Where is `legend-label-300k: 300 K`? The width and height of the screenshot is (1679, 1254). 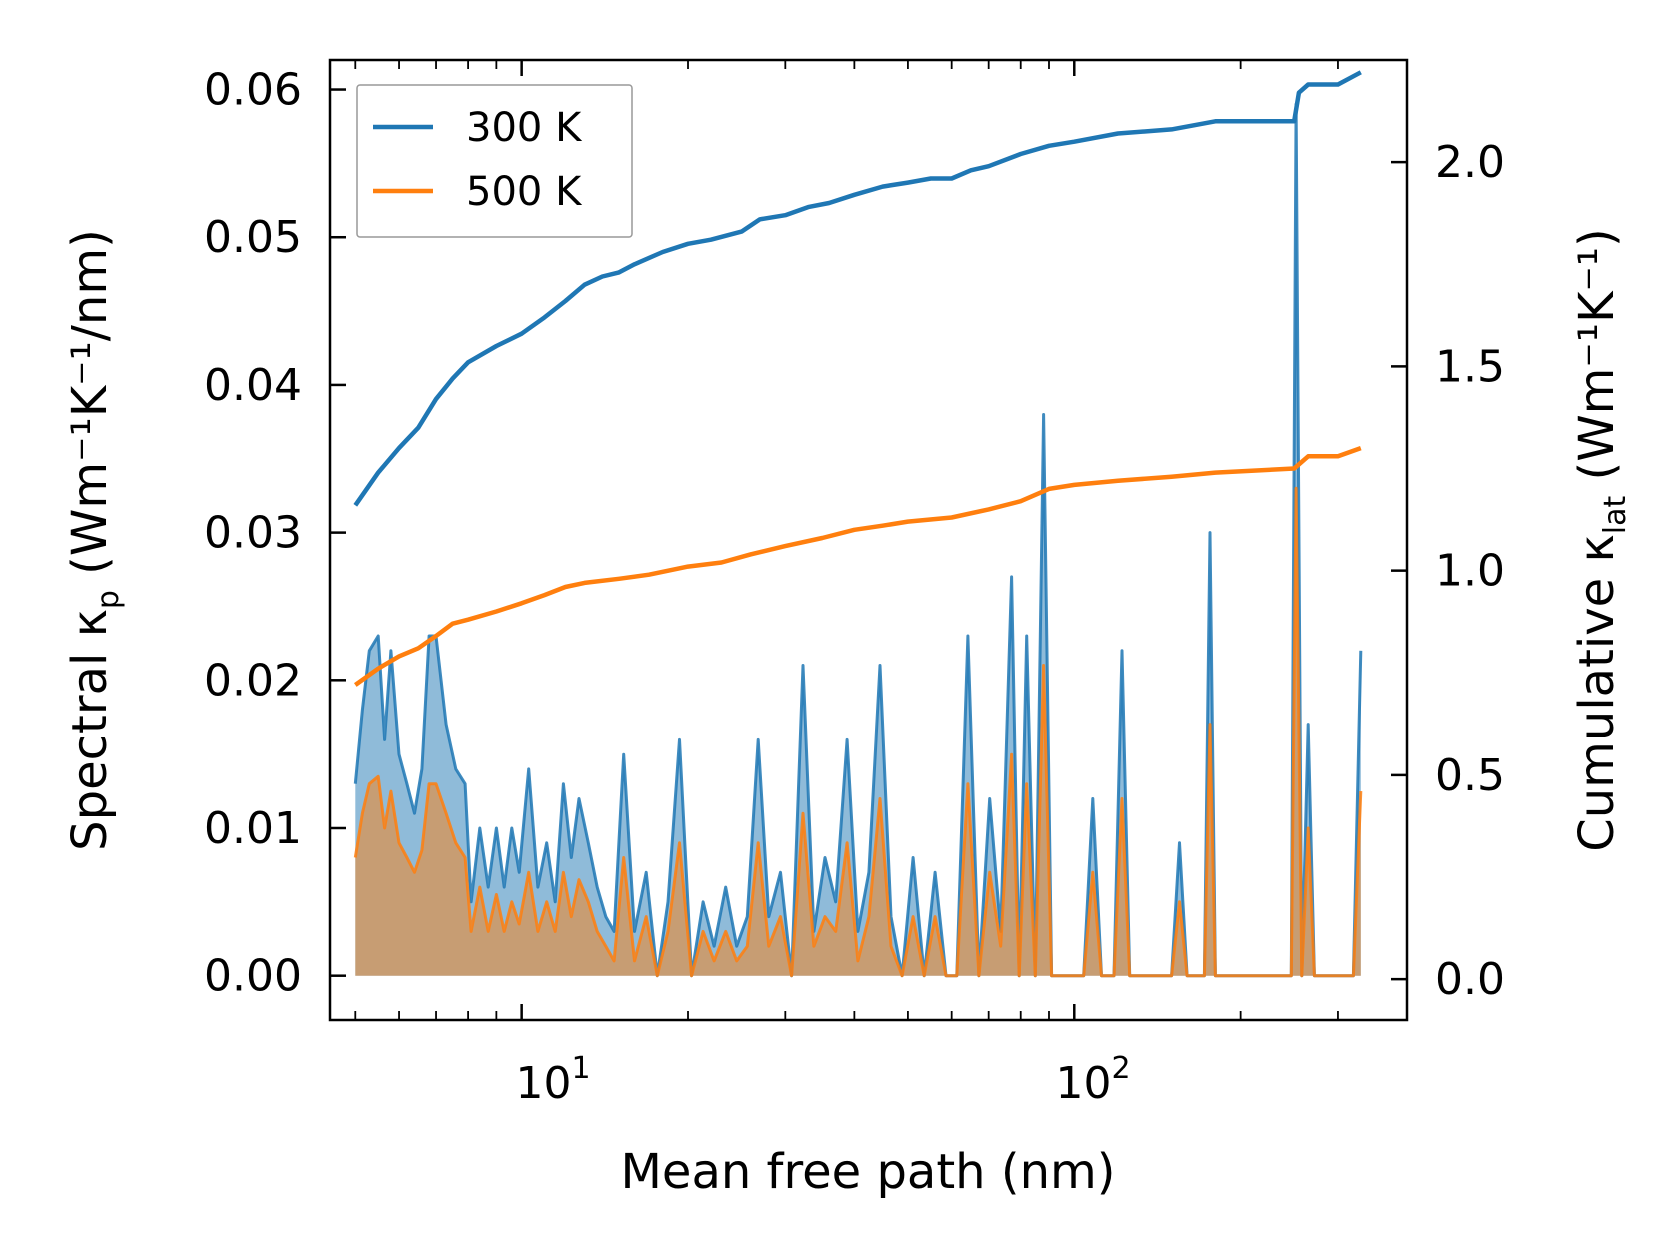 legend-label-300k: 300 K is located at coordinates (524, 128).